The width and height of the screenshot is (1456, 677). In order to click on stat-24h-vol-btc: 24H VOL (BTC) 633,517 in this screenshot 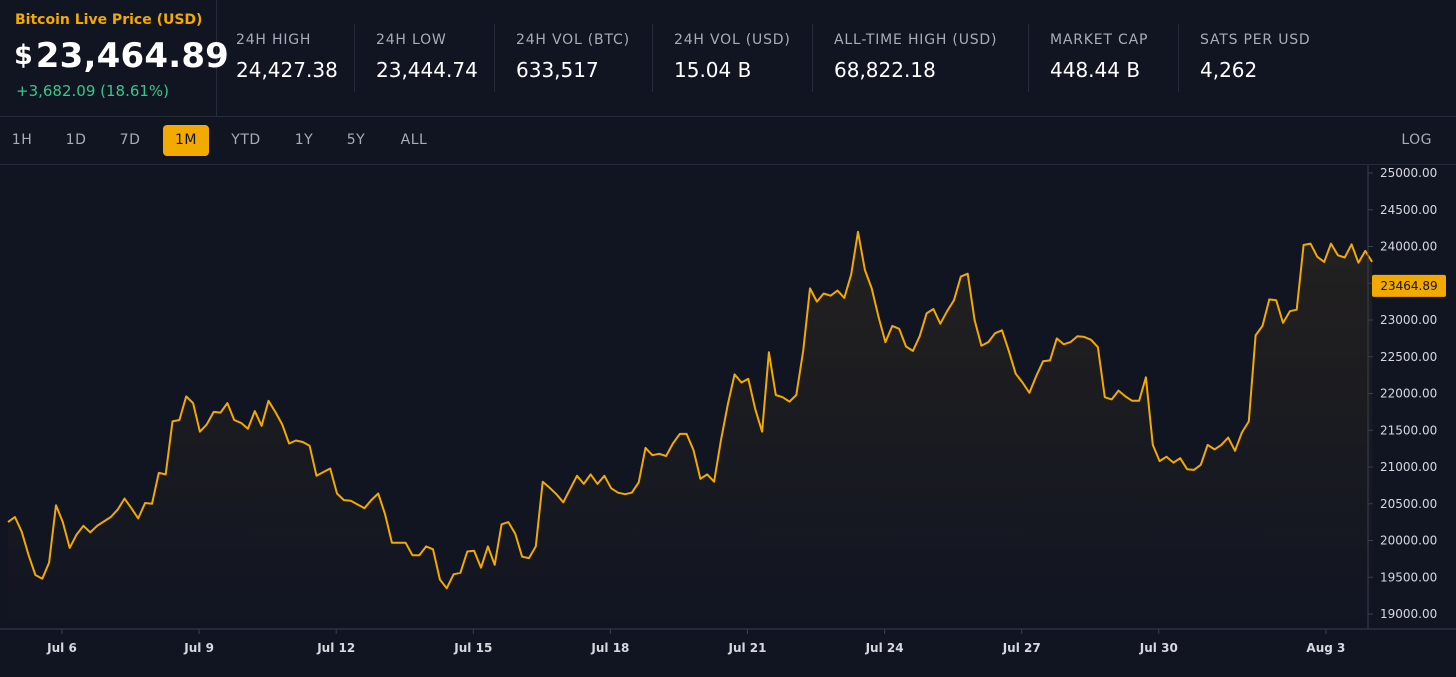, I will do `click(574, 58)`.